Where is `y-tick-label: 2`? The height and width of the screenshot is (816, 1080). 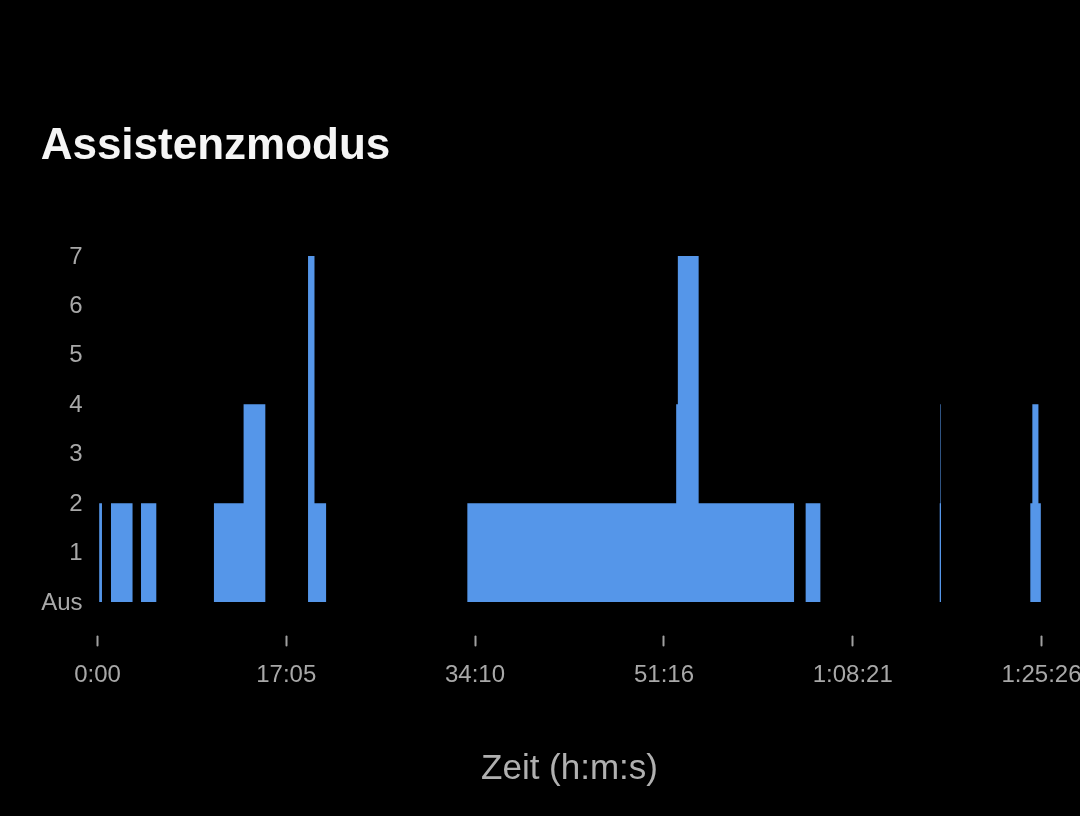 y-tick-label: 2 is located at coordinates (76, 502).